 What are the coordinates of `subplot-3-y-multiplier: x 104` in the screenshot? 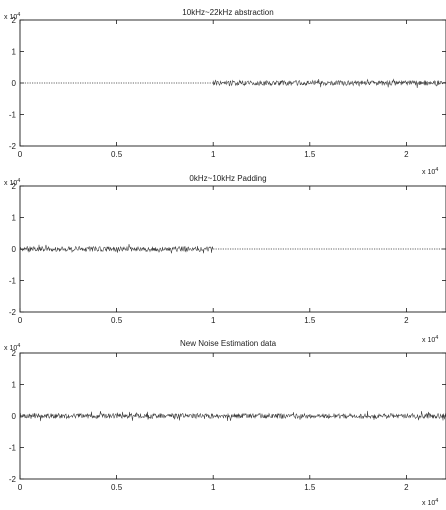 It's located at (12, 347).